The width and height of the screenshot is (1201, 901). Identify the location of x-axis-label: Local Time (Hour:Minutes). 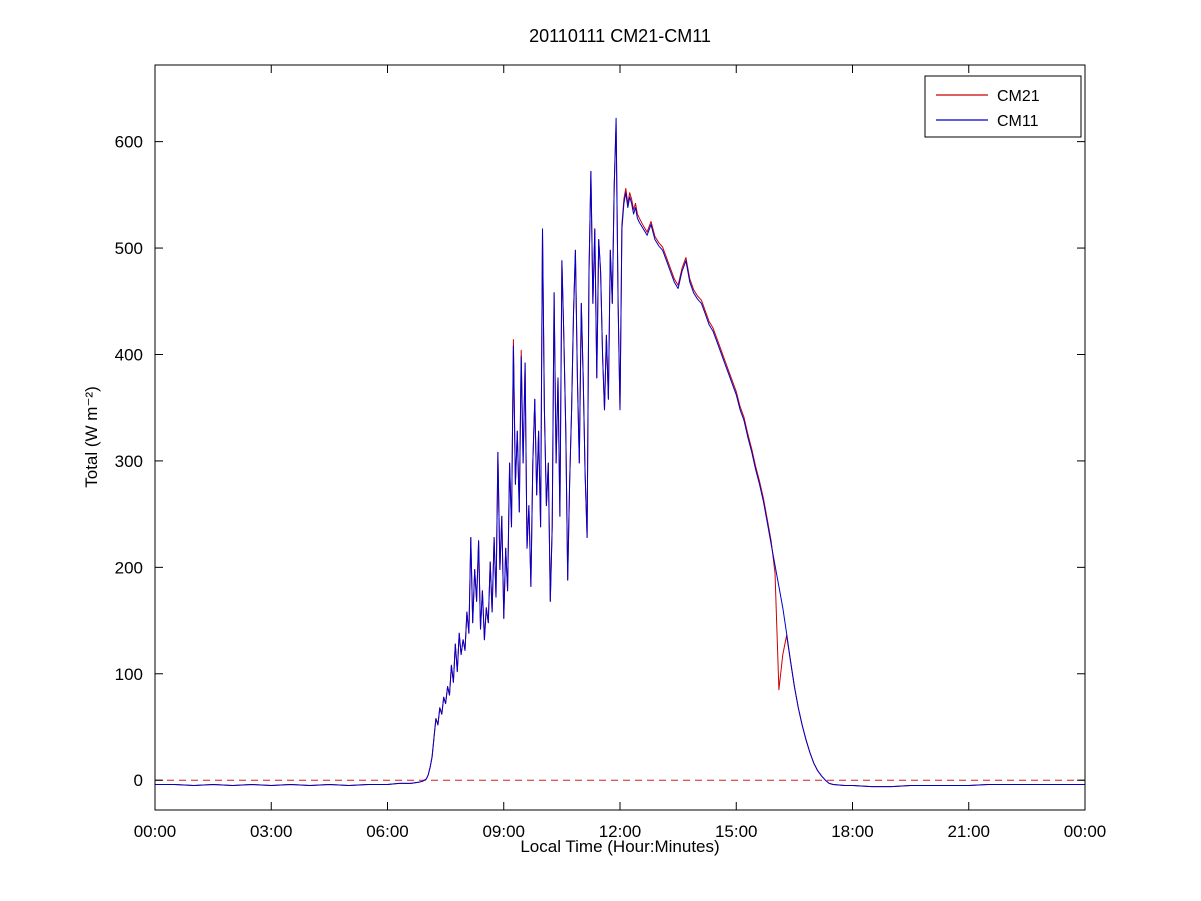
(619, 846).